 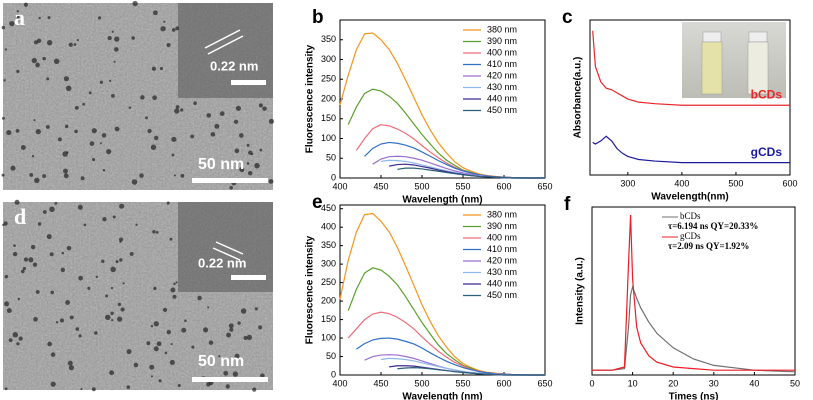 I want to click on legend-label: bCDs, so click(x=690, y=216).